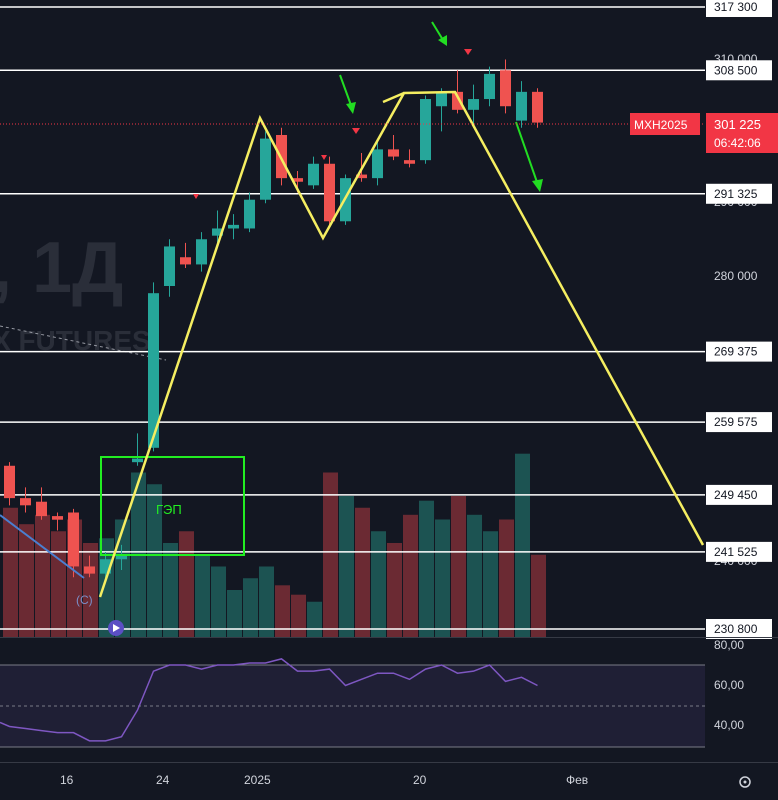 This screenshot has width=778, height=800. Describe the element at coordinates (61, 268) in the screenshot. I see `watermark-text: , 1Д` at that location.